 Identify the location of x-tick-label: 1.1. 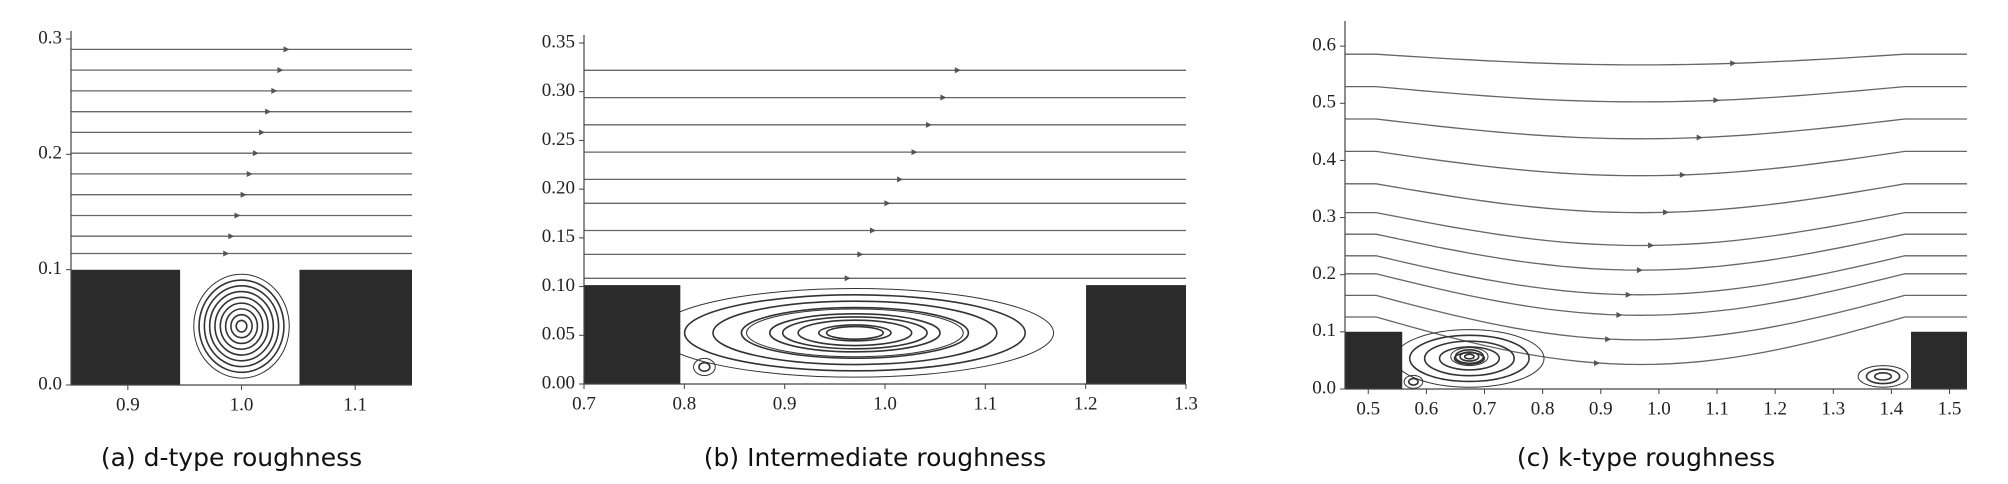
(985, 403).